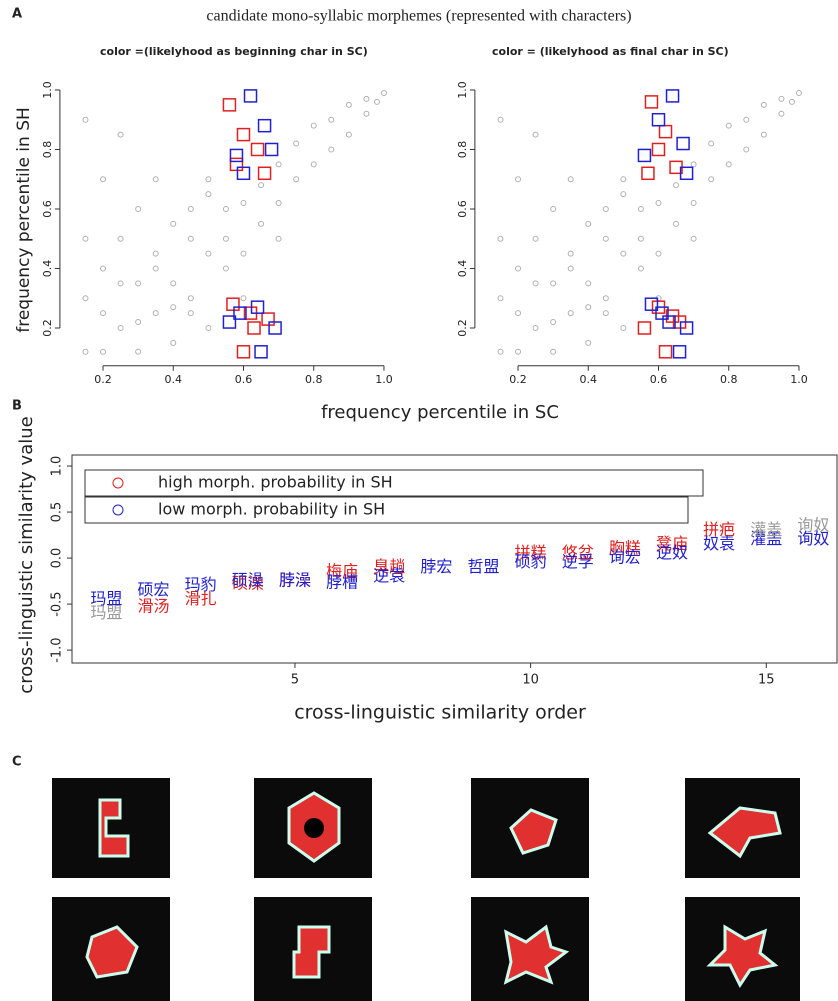 This screenshot has width=838, height=1001. What do you see at coordinates (625, 557) in the screenshot?
I see `point-label: 询宏` at bounding box center [625, 557].